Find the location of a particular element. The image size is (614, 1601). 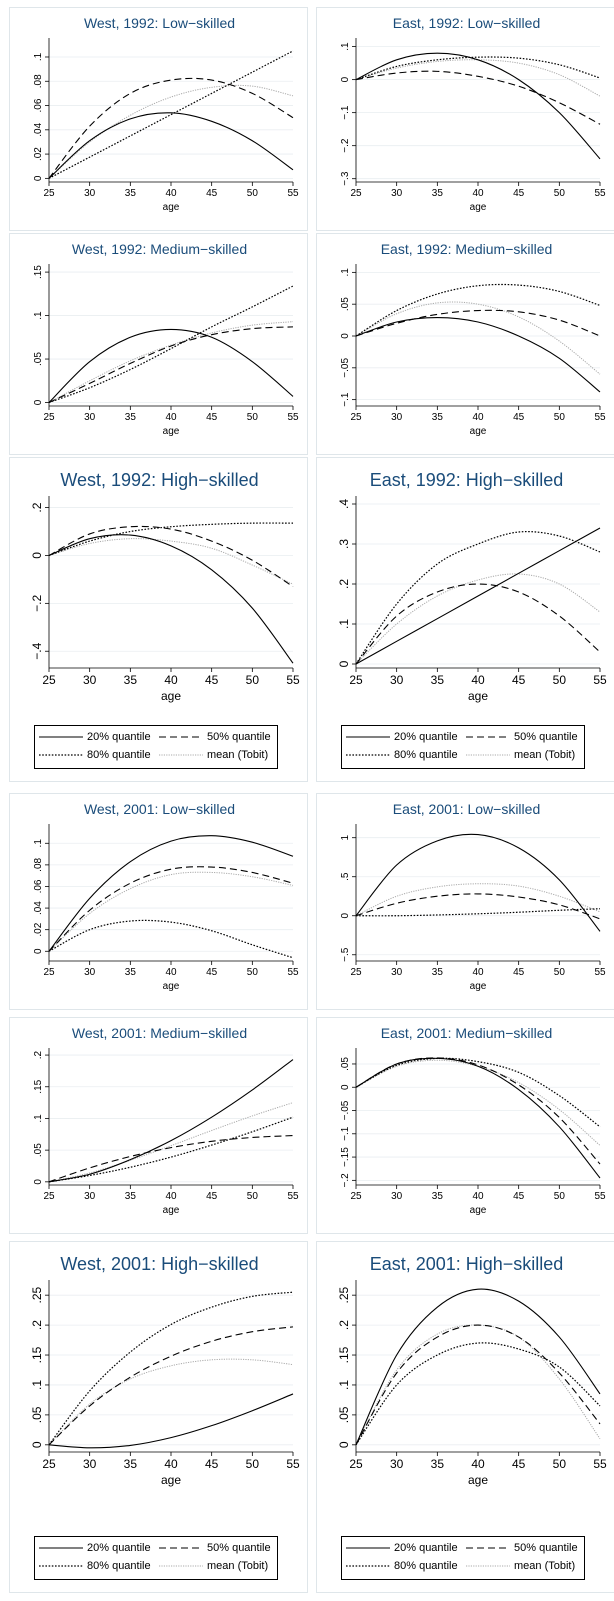

legend-item-mean: mean (Tobit) is located at coordinates (213, 755).